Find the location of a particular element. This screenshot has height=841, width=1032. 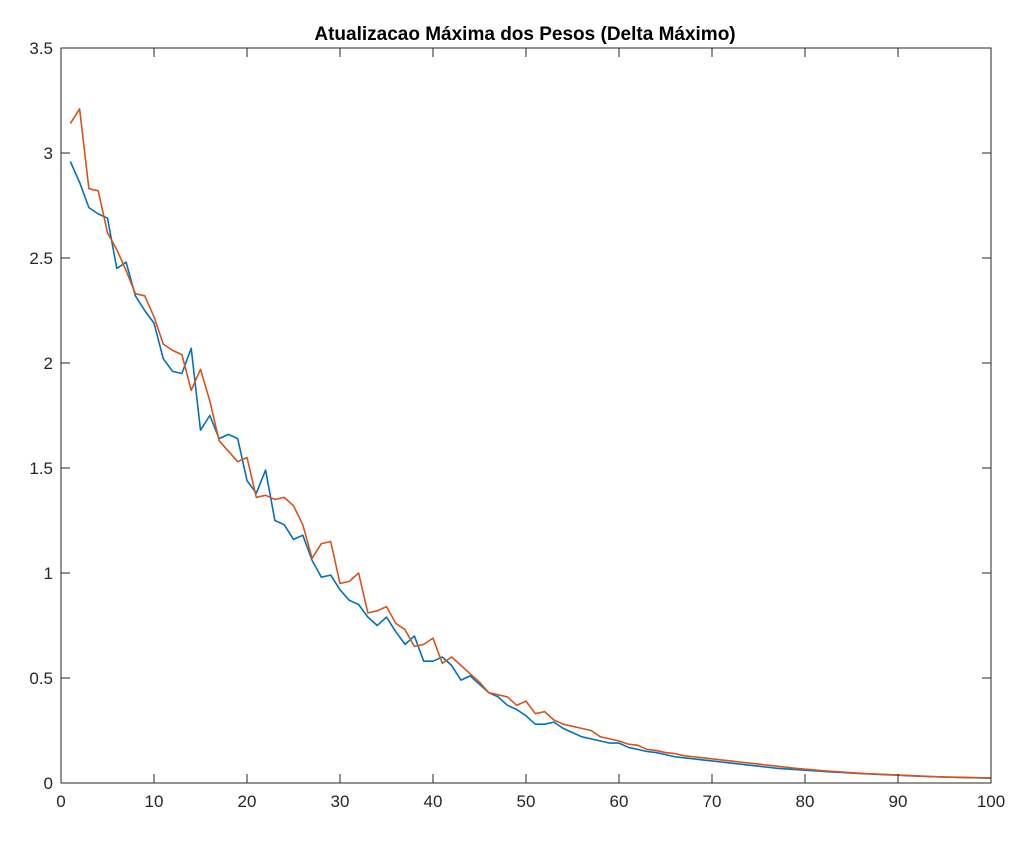

y-tick-label: 3 is located at coordinates (48, 153).